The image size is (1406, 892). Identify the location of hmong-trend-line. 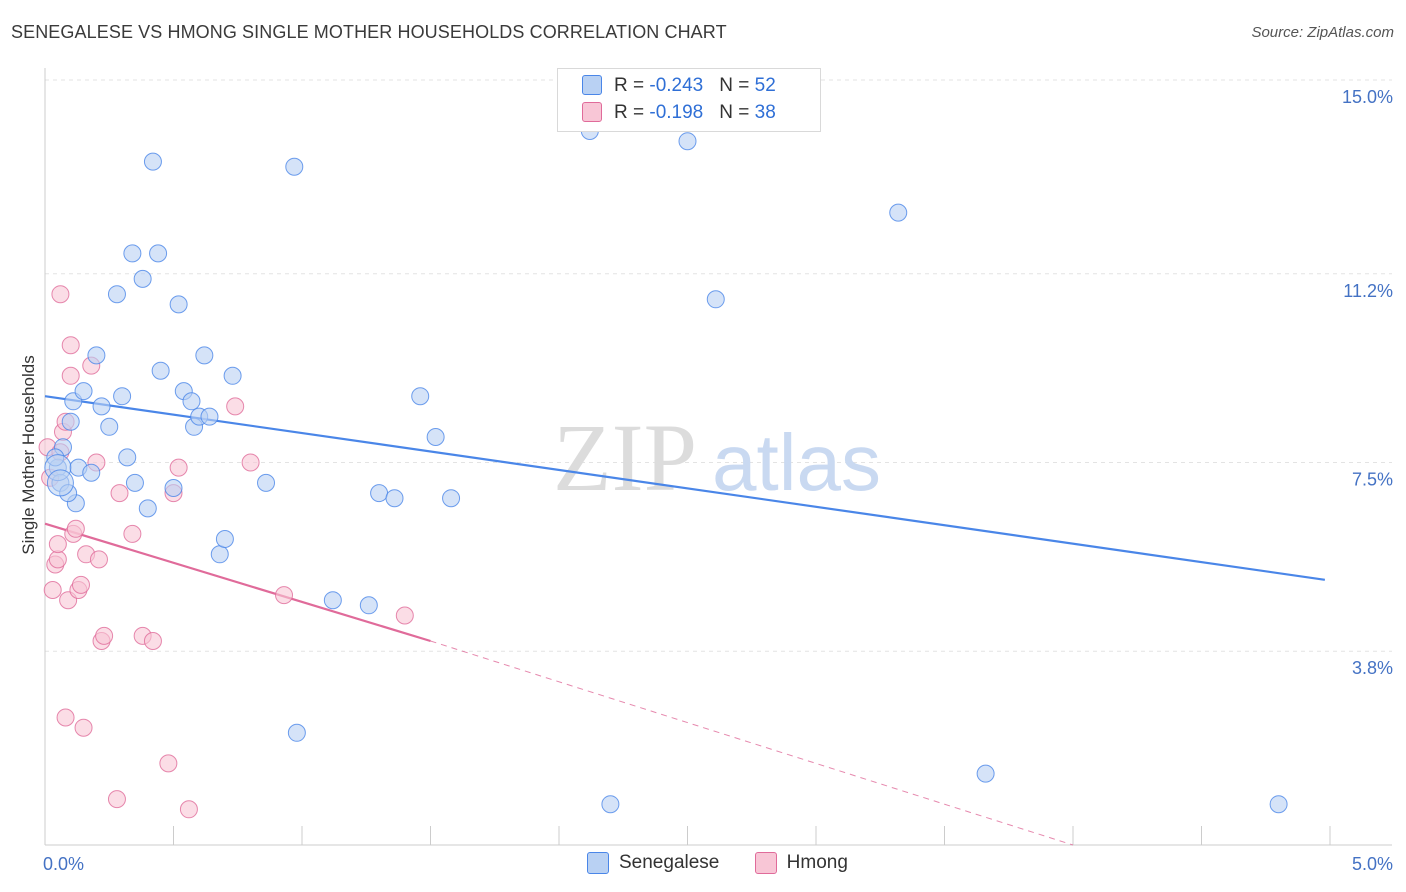
(237, 582).